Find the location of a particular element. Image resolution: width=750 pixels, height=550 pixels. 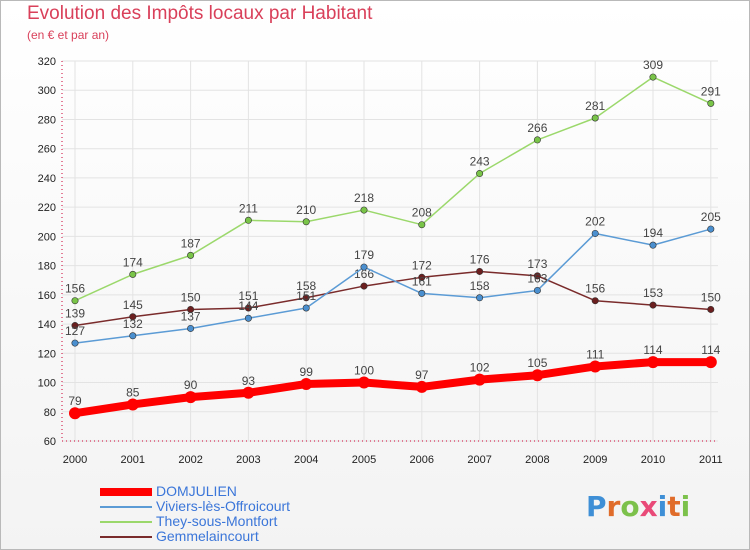

data-label: 266 is located at coordinates (537, 128).